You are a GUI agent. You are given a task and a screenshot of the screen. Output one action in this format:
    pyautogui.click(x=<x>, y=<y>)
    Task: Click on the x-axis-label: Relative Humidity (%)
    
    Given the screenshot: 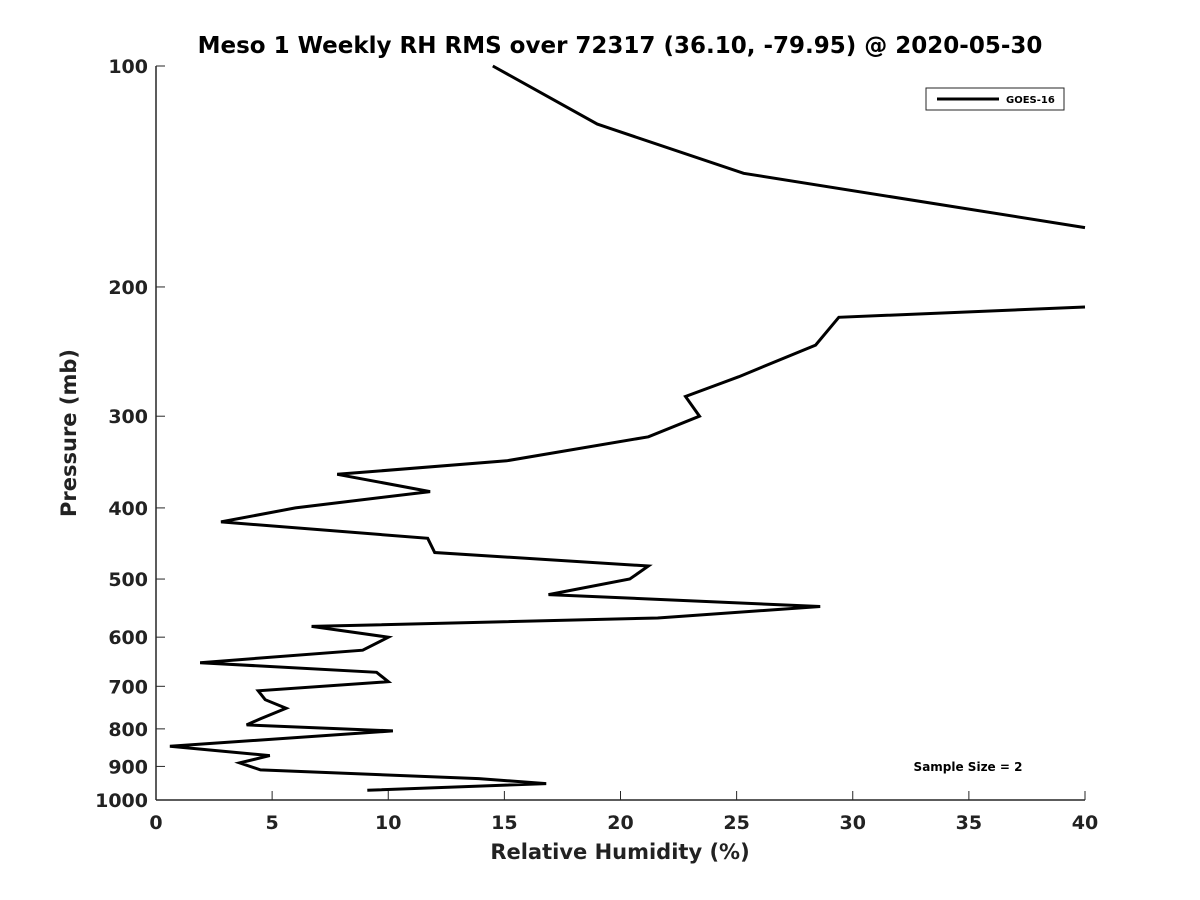 What is the action you would take?
    pyautogui.click(x=619, y=852)
    